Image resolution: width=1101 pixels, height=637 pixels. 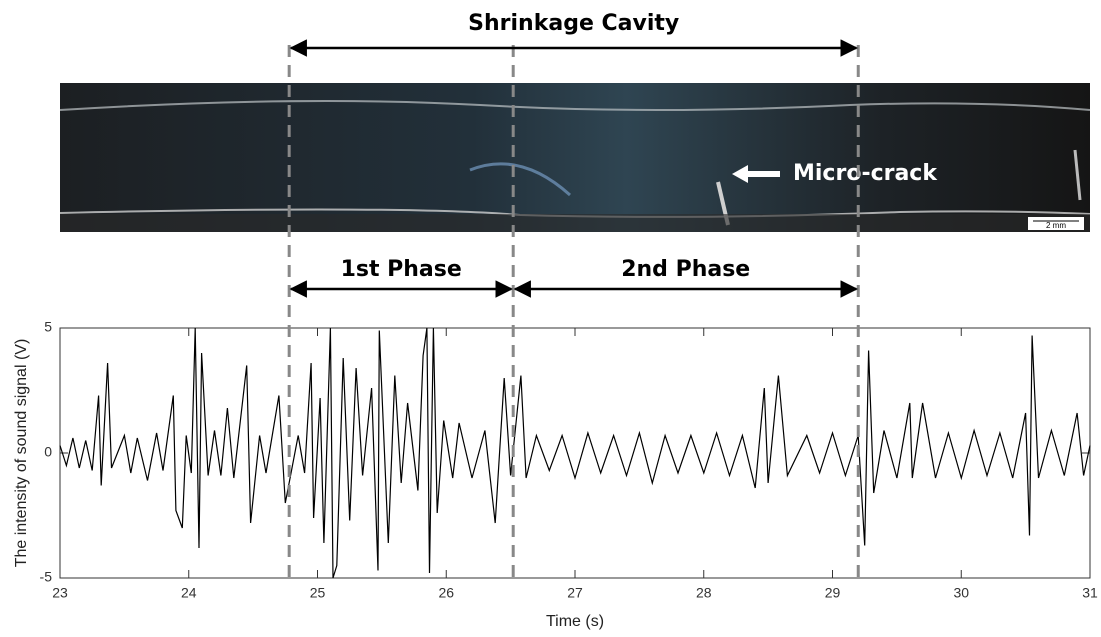 What do you see at coordinates (575, 621) in the screenshot?
I see `x-axis-label: Time (s)` at bounding box center [575, 621].